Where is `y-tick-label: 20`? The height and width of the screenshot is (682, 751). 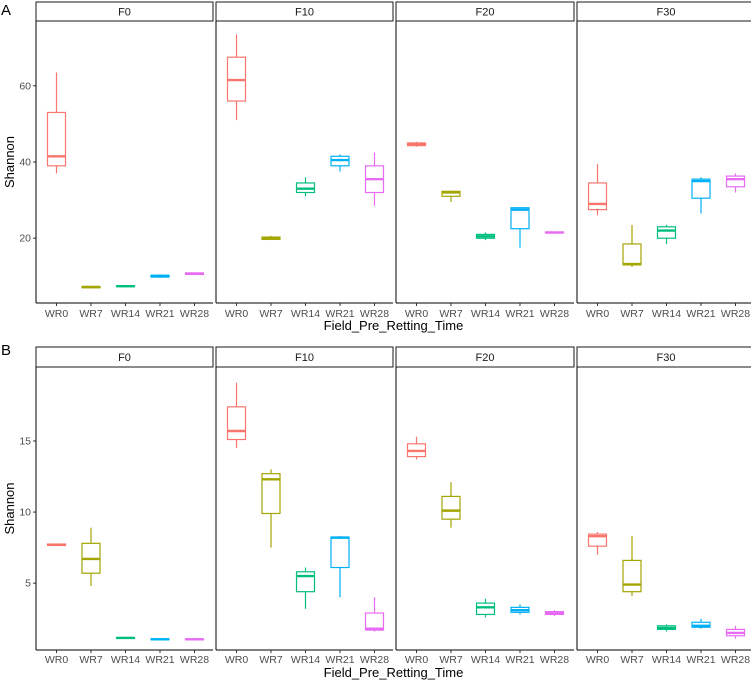 y-tick-label: 20 is located at coordinates (25, 239).